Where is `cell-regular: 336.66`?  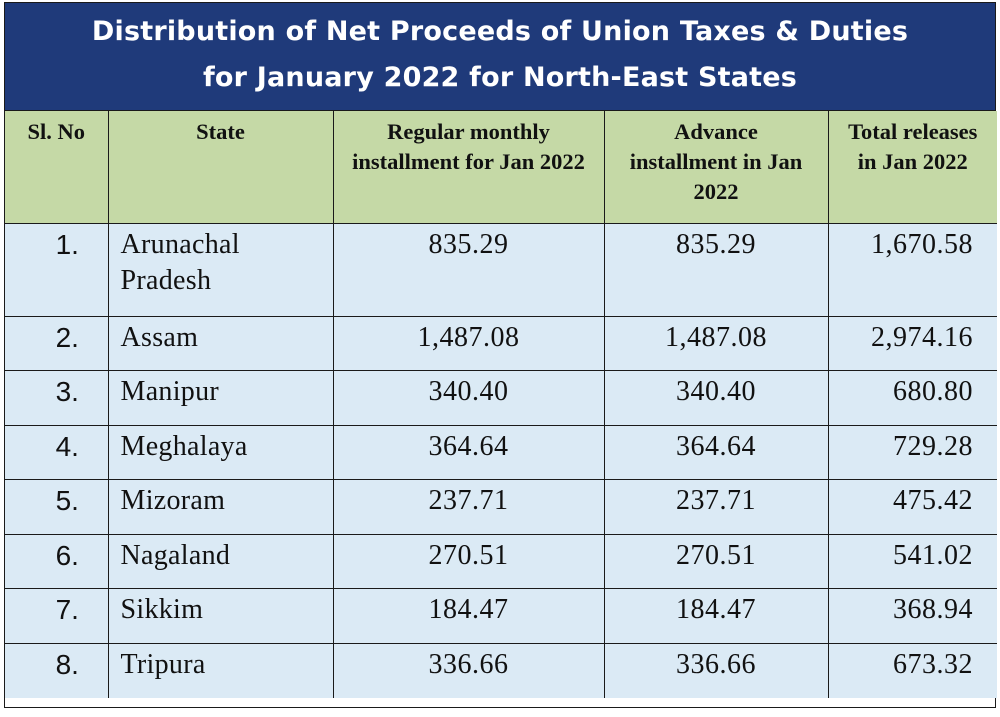 cell-regular: 336.66 is located at coordinates (468, 670).